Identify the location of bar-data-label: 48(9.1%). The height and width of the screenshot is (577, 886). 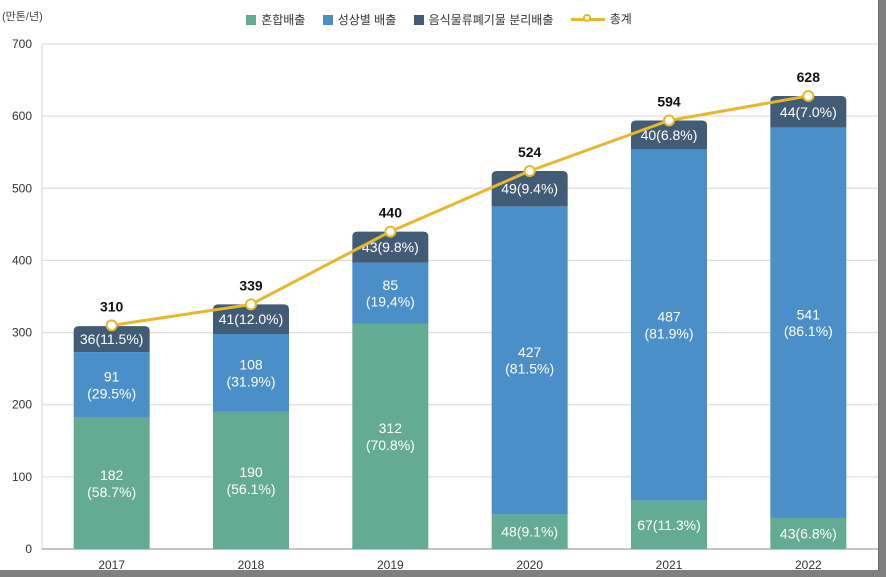
(529, 532).